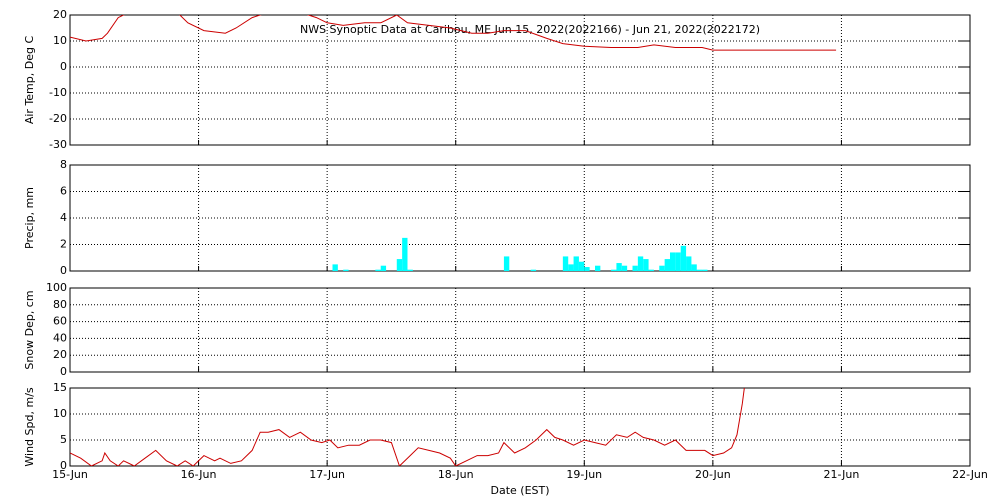 This screenshot has width=1000, height=500. Describe the element at coordinates (63, 217) in the screenshot. I see `y-tick-label: 4` at that location.